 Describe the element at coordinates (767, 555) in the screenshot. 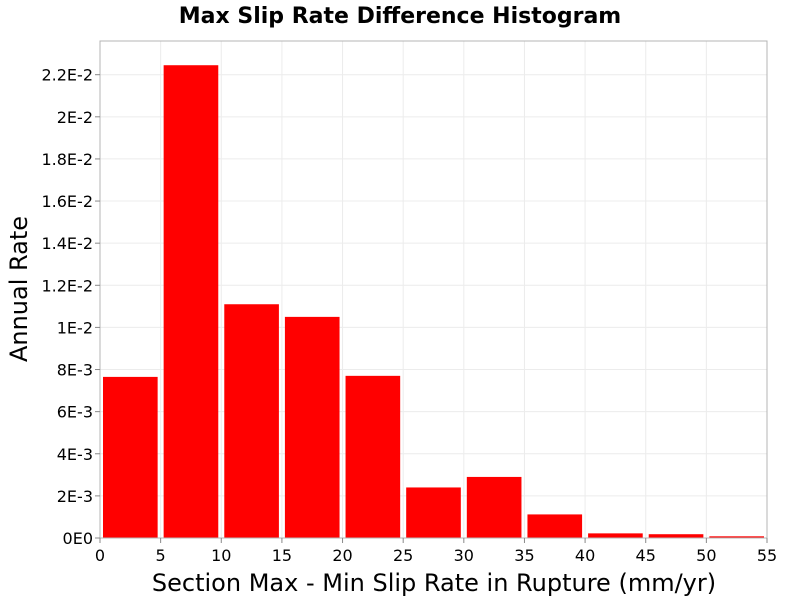

I see `x-tick-label: 55` at that location.